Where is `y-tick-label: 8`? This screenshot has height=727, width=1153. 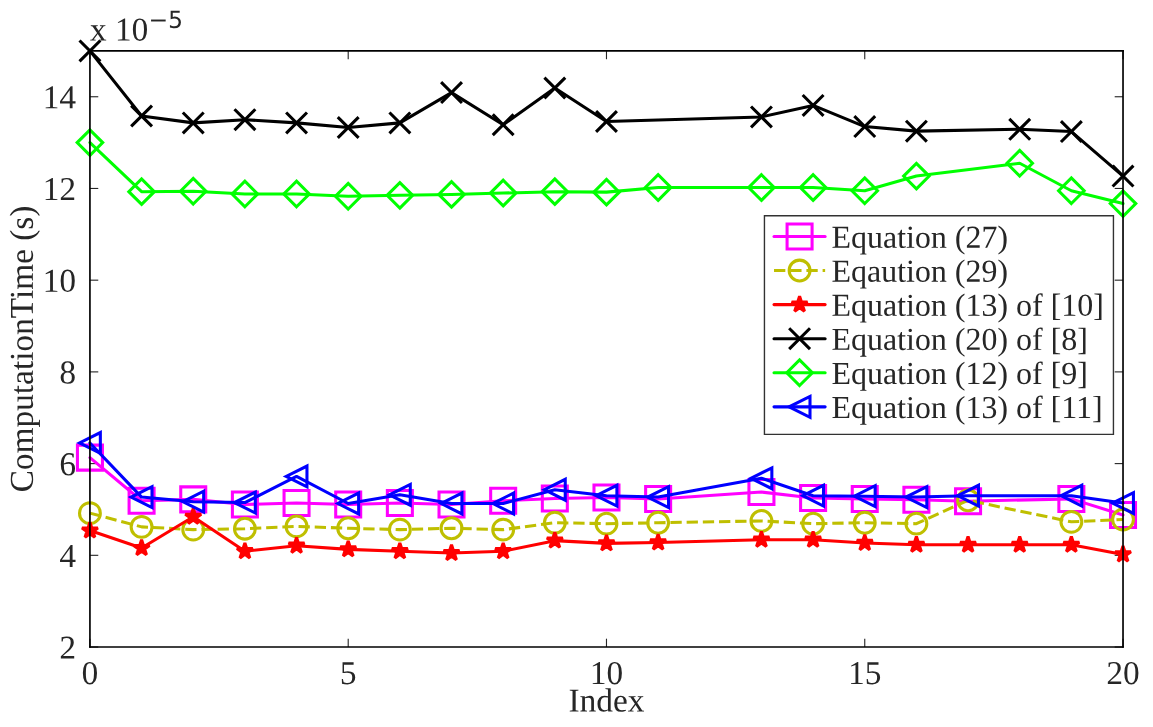
y-tick-label: 8 is located at coordinates (67, 372).